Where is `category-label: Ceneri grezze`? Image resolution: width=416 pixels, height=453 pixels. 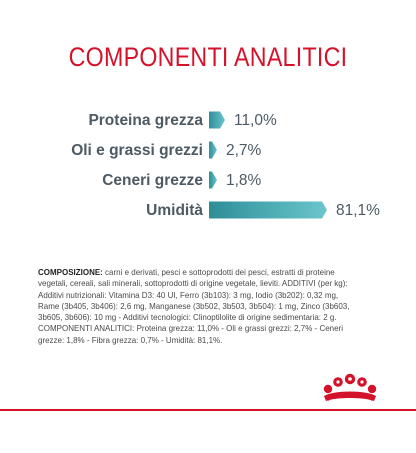
category-label: Ceneri grezze is located at coordinates (152, 180).